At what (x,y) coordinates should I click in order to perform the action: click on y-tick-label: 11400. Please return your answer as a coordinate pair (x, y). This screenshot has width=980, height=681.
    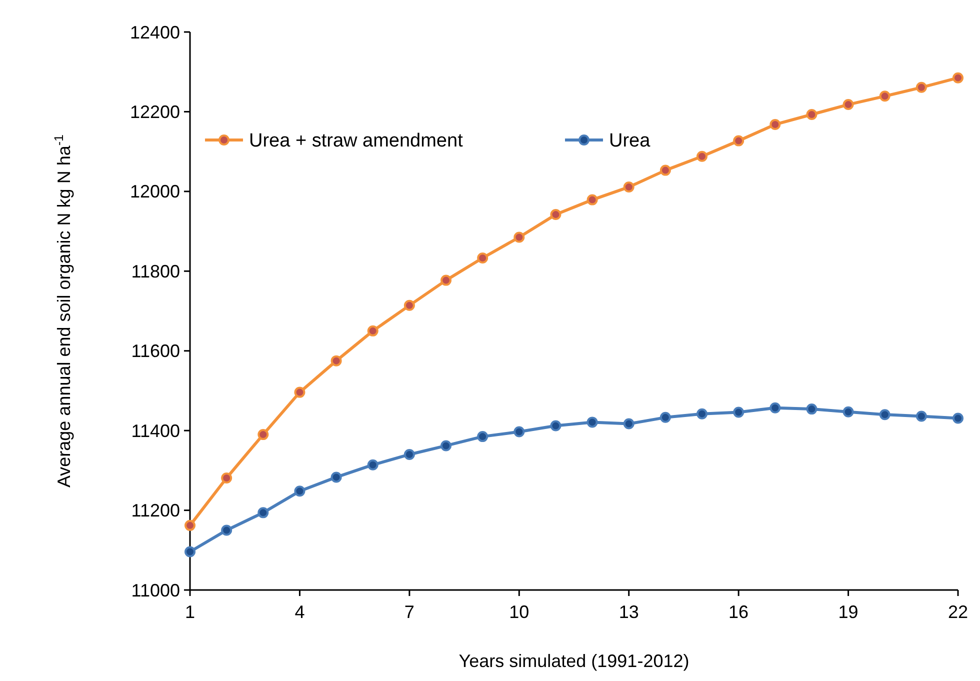
    Looking at the image, I should click on (155, 430).